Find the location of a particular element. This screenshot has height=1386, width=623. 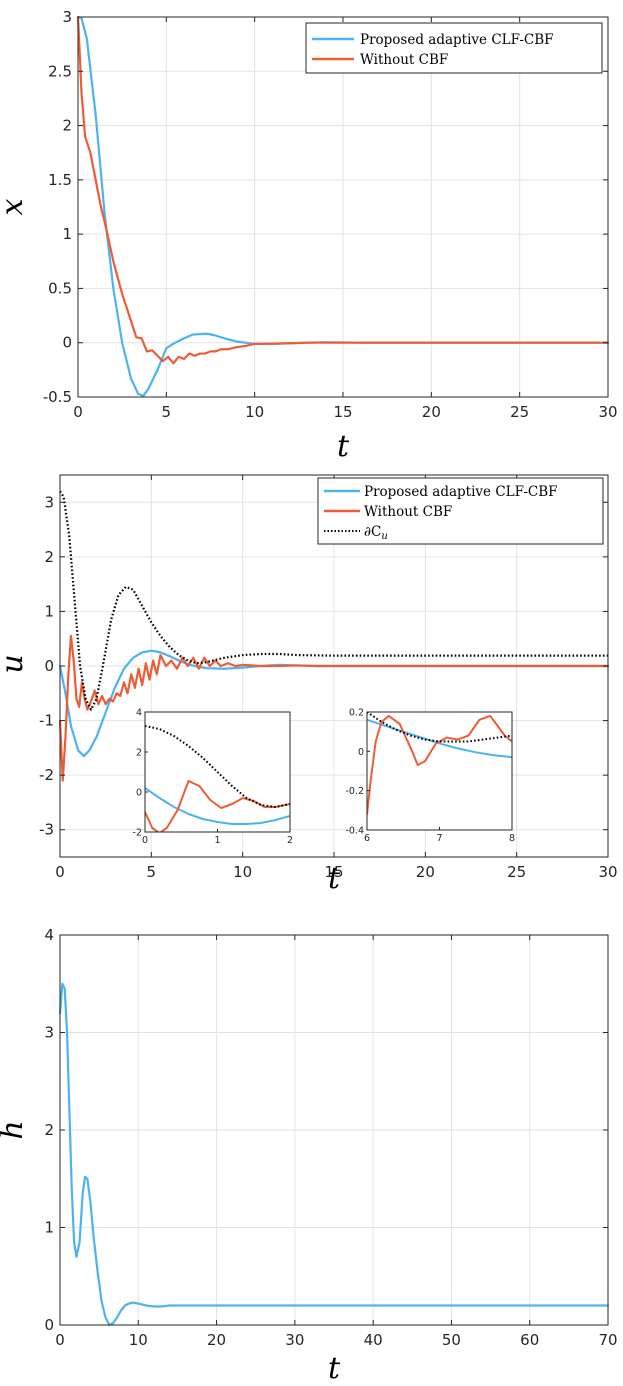

x-plot-ytick-label: 3 is located at coordinates (67, 17).